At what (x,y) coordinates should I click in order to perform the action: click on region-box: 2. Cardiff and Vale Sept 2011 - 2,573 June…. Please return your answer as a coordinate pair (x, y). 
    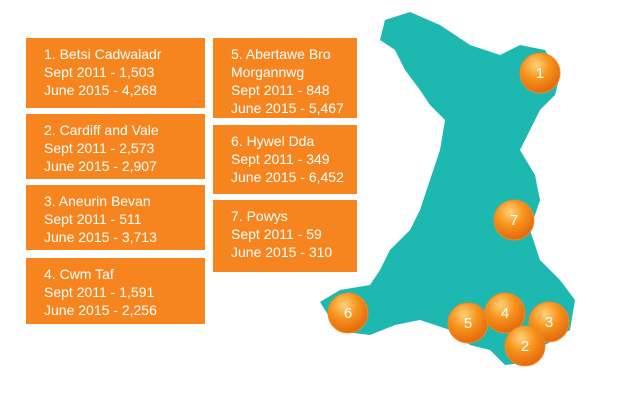
    Looking at the image, I should click on (115, 146).